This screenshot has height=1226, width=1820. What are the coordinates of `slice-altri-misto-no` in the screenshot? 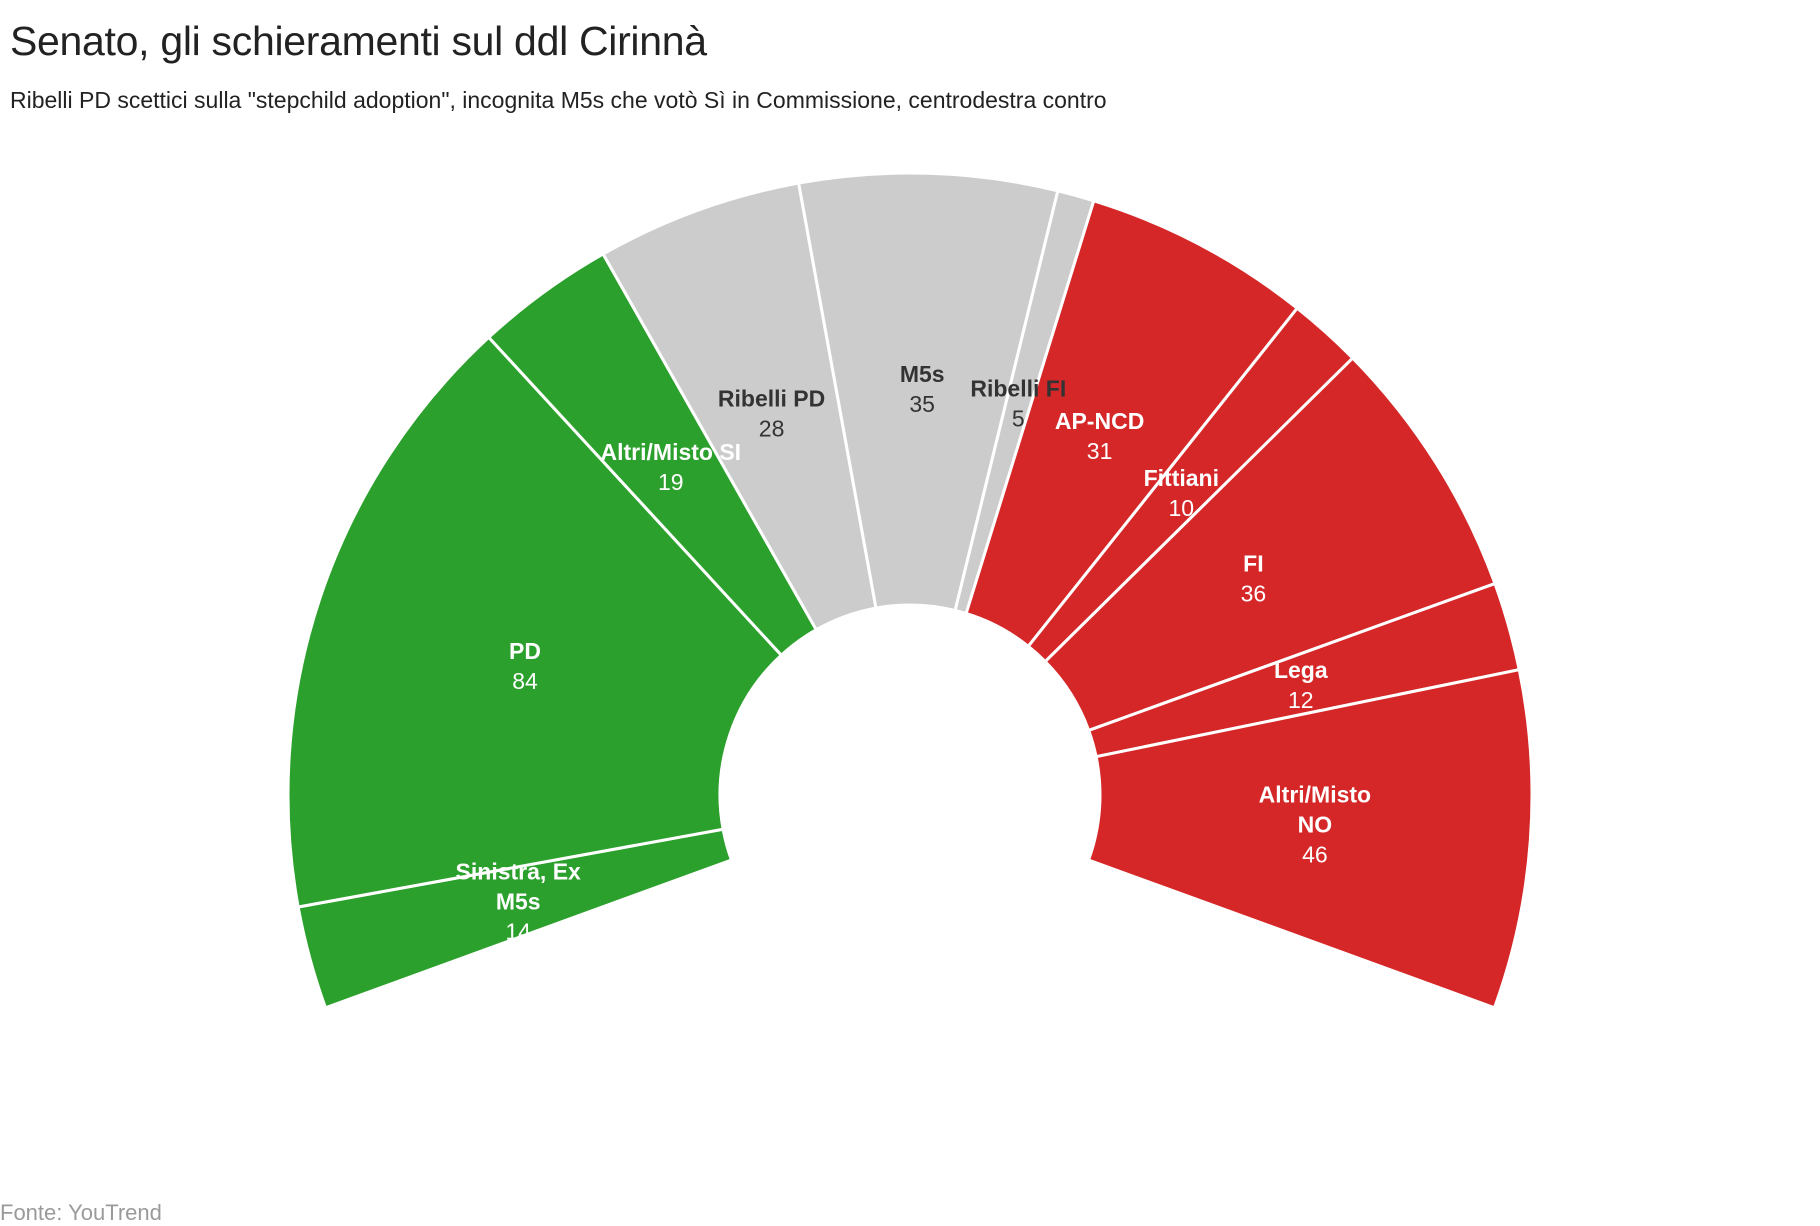 It's located at (1310, 838).